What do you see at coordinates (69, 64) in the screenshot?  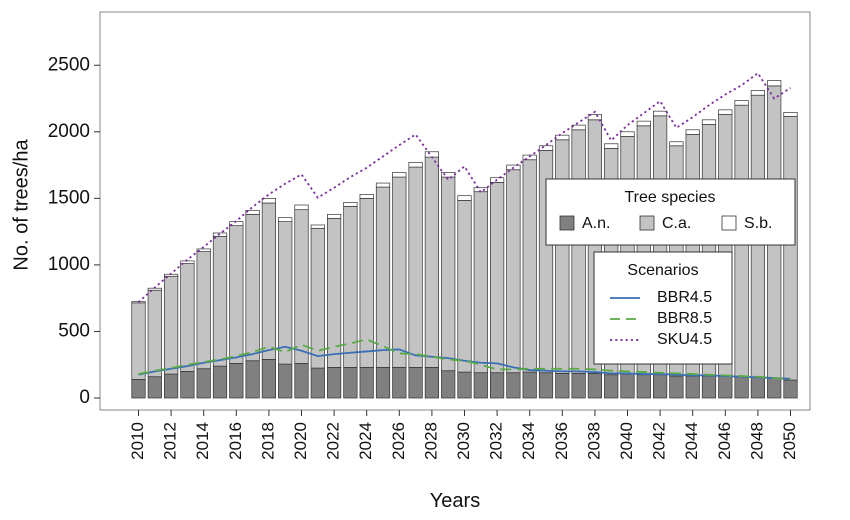 I see `y-tick-label-2500: 2500` at bounding box center [69, 64].